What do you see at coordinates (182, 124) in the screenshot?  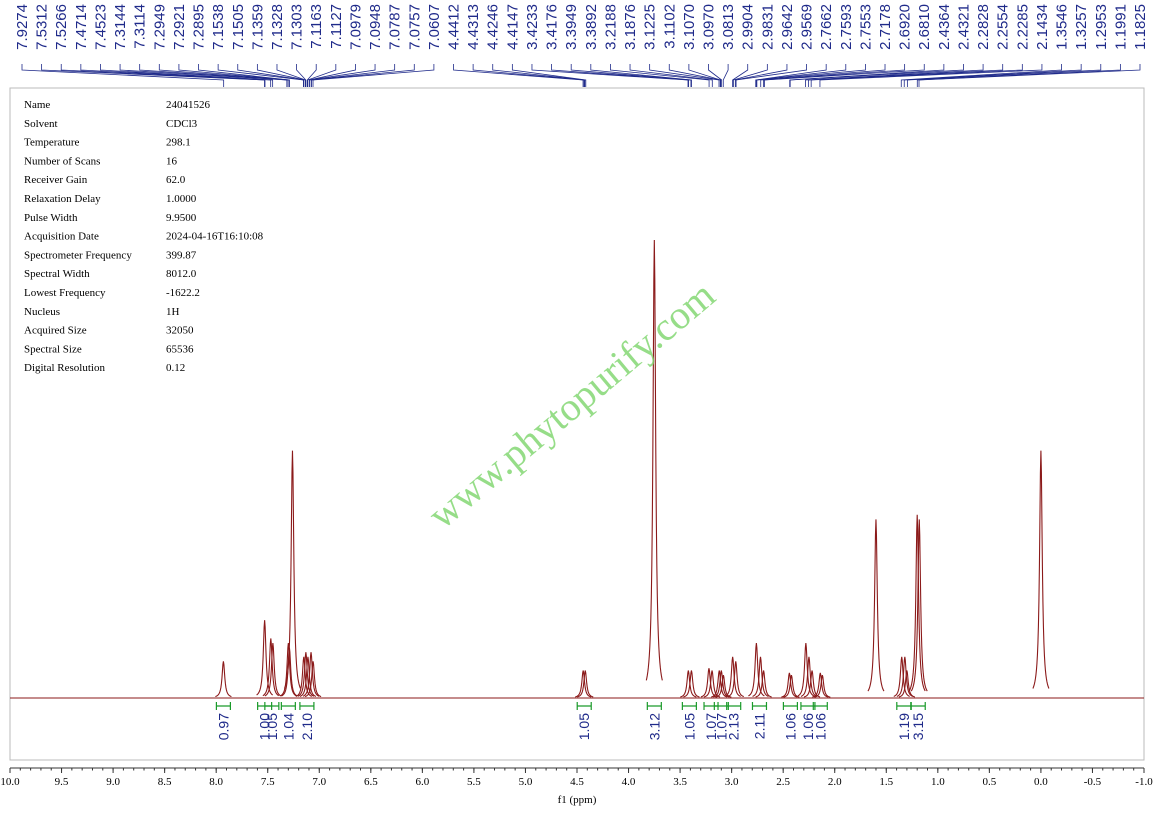 I see `parameter-value: CDCl3` at bounding box center [182, 124].